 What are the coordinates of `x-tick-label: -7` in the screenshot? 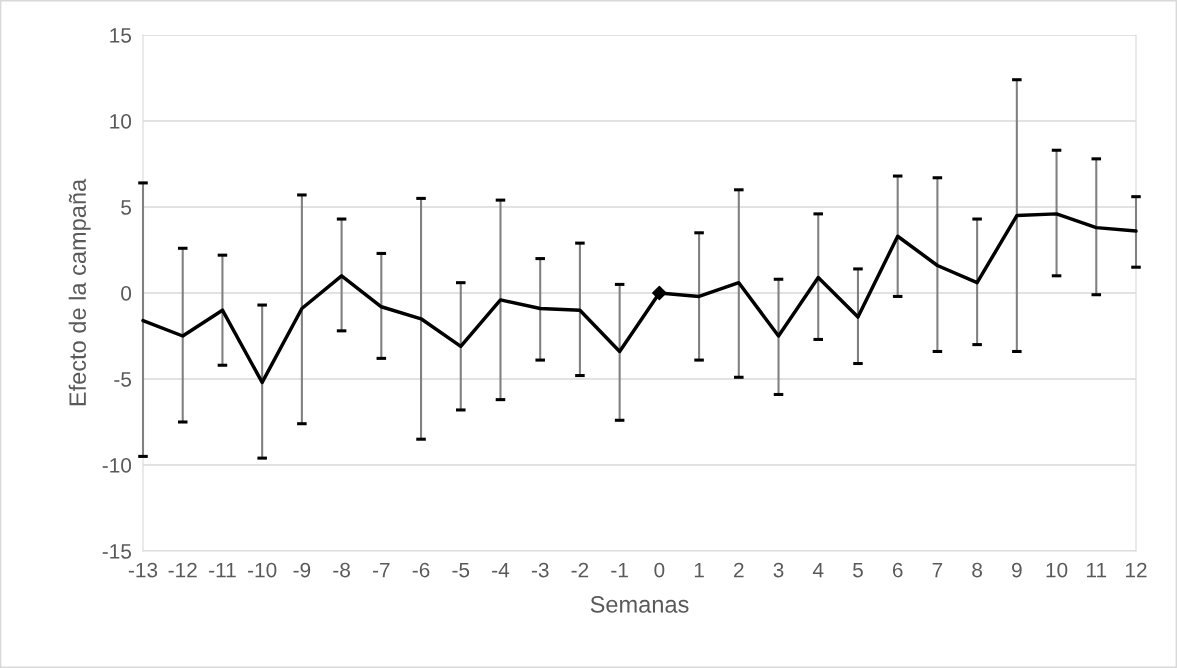 It's located at (381, 570).